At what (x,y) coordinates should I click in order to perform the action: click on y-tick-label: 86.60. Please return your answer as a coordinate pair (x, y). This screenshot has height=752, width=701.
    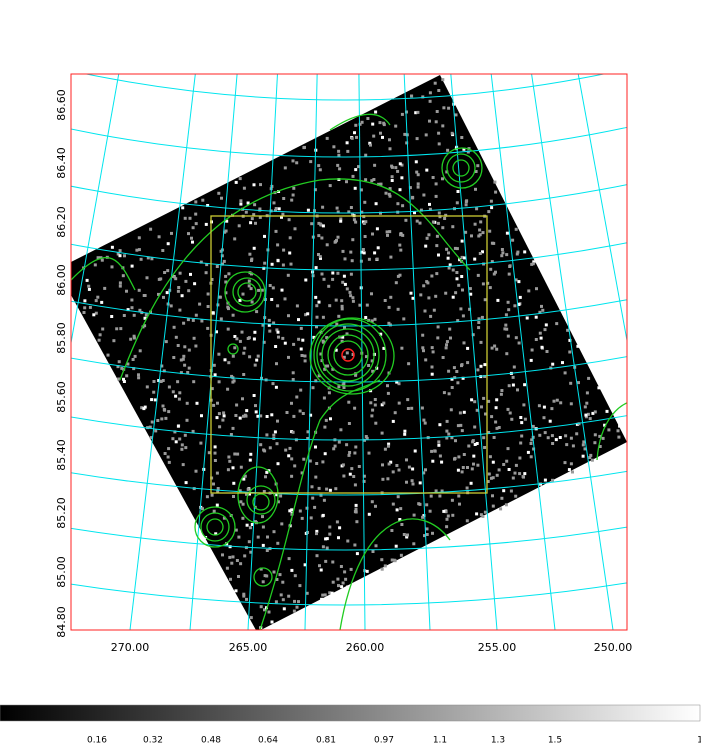
    Looking at the image, I should click on (61, 105).